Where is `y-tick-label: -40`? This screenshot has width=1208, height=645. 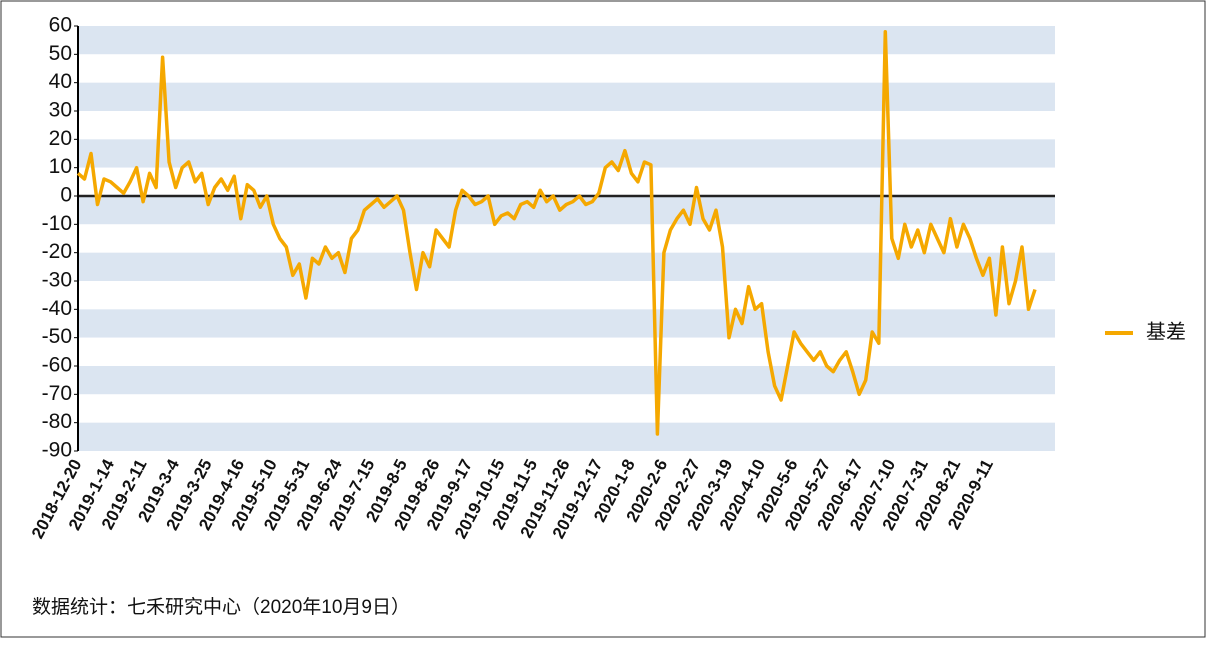
y-tick-label: -40 is located at coordinates (57, 308).